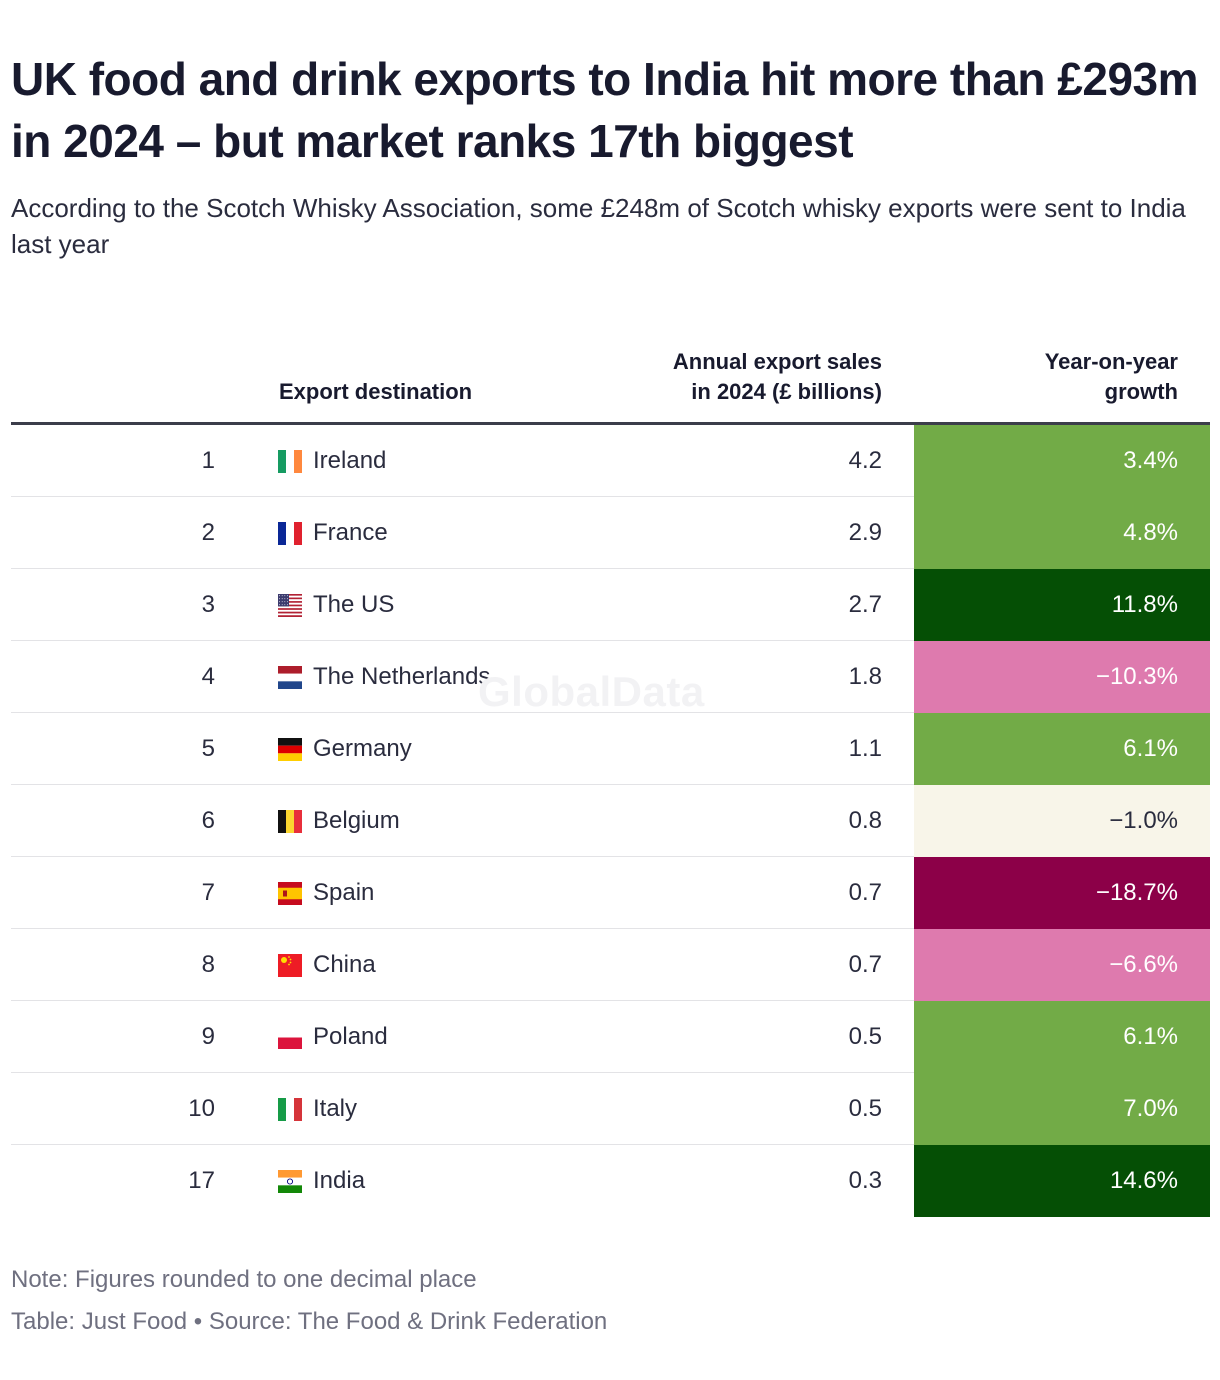  I want to click on france-flag-icon, so click(290, 533).